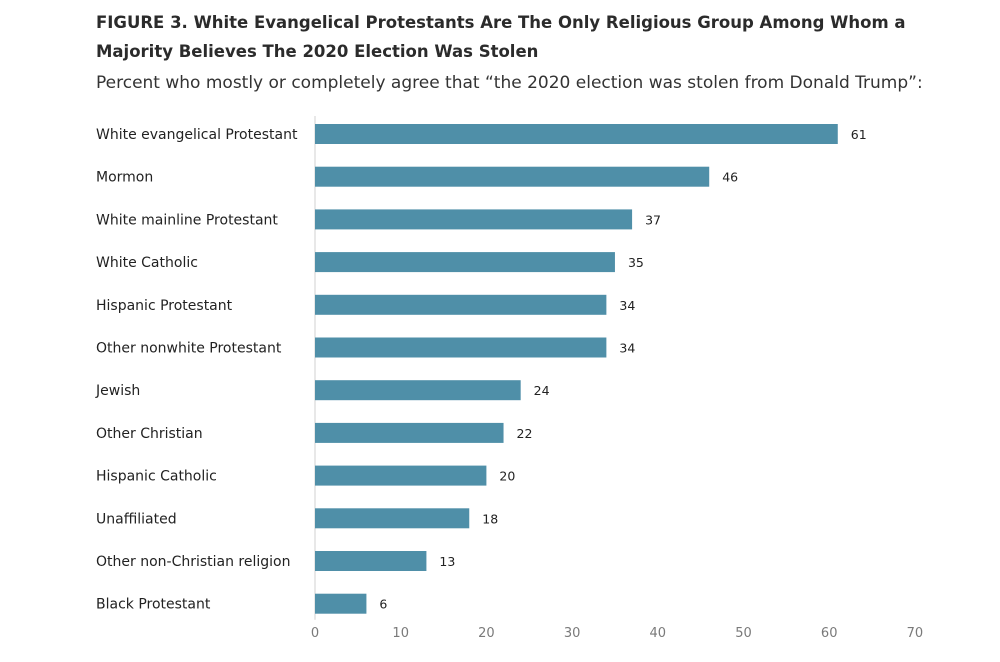 This screenshot has width=1000, height=662. What do you see at coordinates (136, 519) in the screenshot?
I see `category-label: Unaffiliated` at bounding box center [136, 519].